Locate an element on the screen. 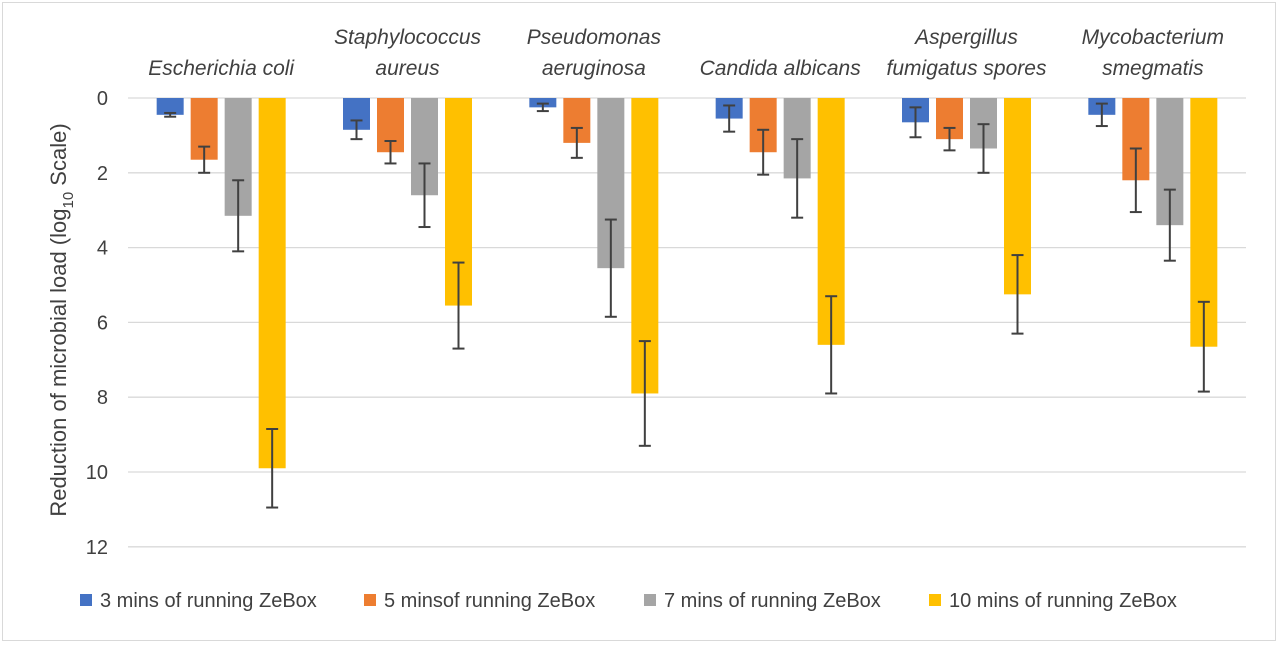 The image size is (1280, 645). y-axis-ticks: 0 2 4 6 8 10 12 is located at coordinates (97, 323).